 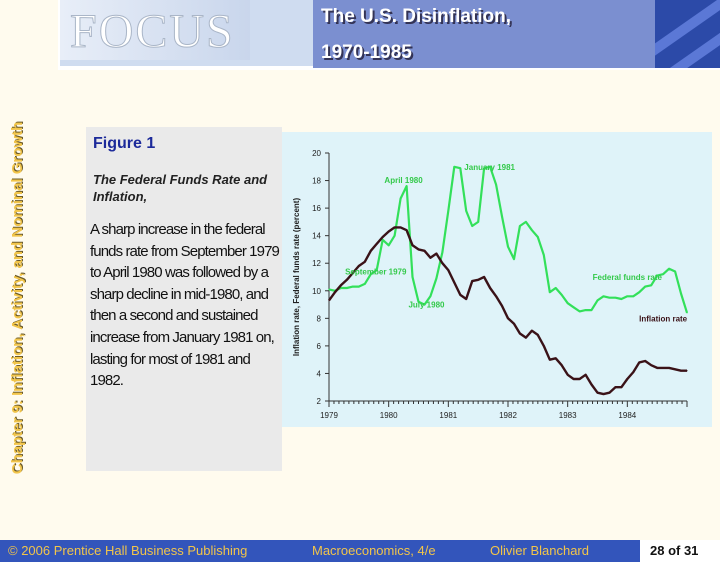 I want to click on y-tick-label: 6, so click(x=319, y=346).